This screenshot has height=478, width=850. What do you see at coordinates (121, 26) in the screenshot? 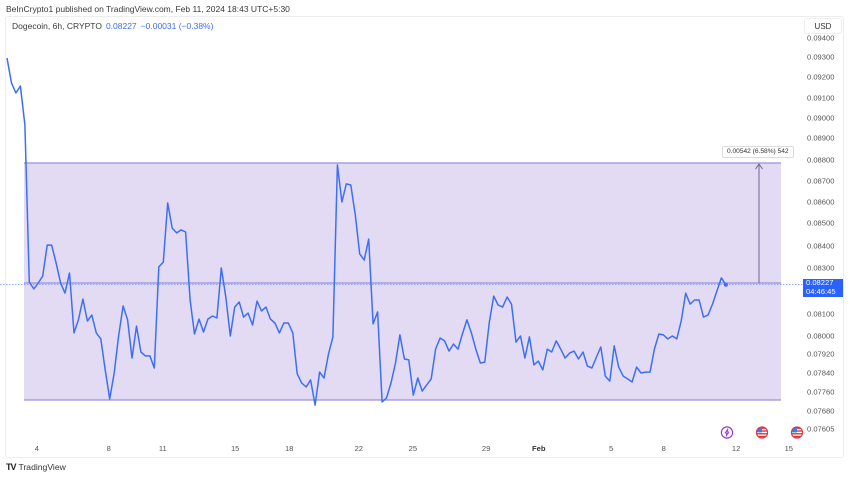
I see `legend-last-price: 0.08227` at bounding box center [121, 26].